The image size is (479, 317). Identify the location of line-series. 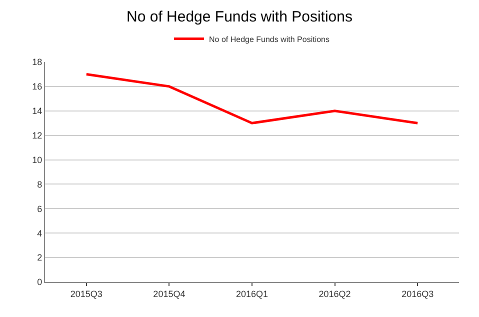
(252, 98).